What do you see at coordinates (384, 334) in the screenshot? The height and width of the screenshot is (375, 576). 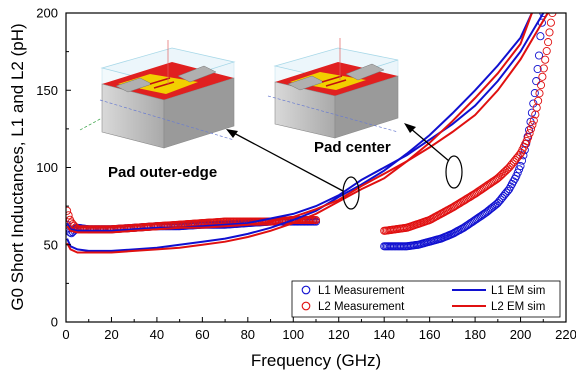 I see `x-tick-label: 140` at bounding box center [384, 334].